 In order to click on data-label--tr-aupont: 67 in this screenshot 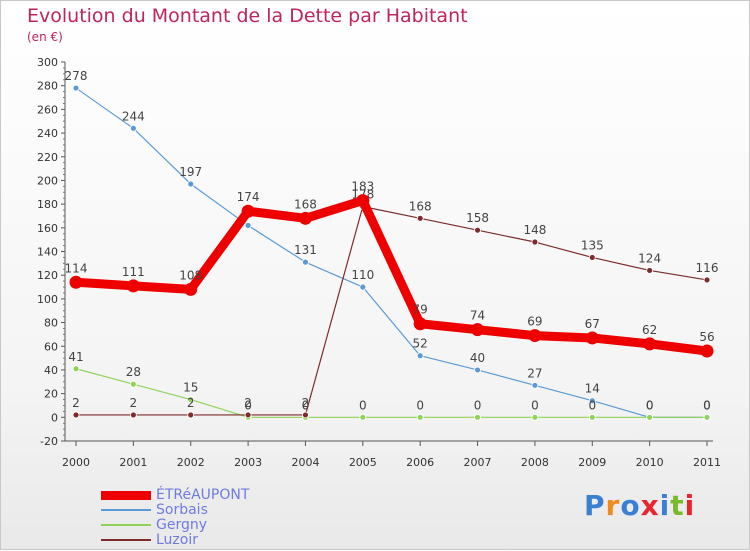, I will do `click(592, 324)`.